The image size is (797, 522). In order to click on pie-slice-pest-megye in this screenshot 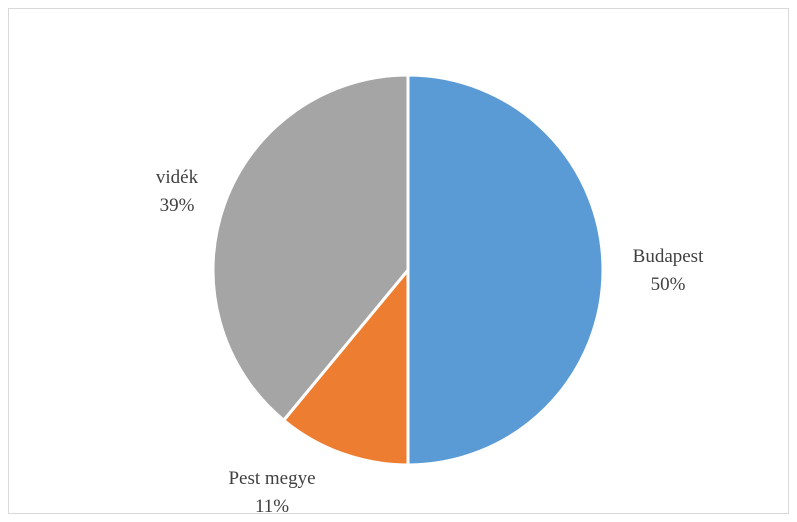, I will do `click(346, 367)`.